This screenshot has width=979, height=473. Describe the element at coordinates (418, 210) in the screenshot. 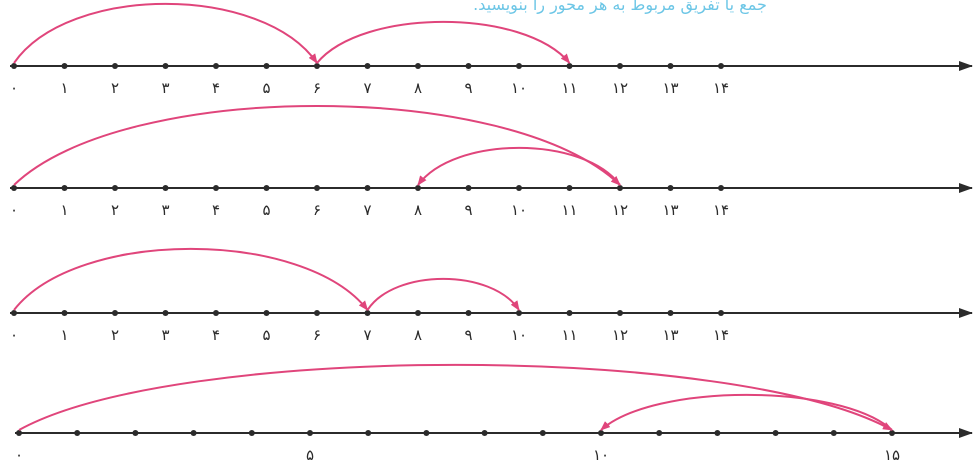

I see `tick-label: ۸` at that location.